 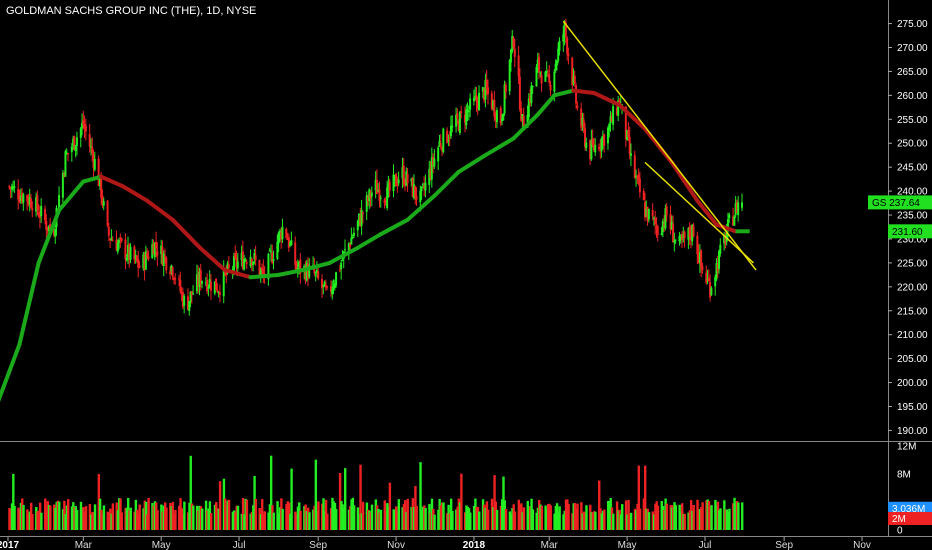 I want to click on volume-last-tag-bg, so click(x=910, y=518).